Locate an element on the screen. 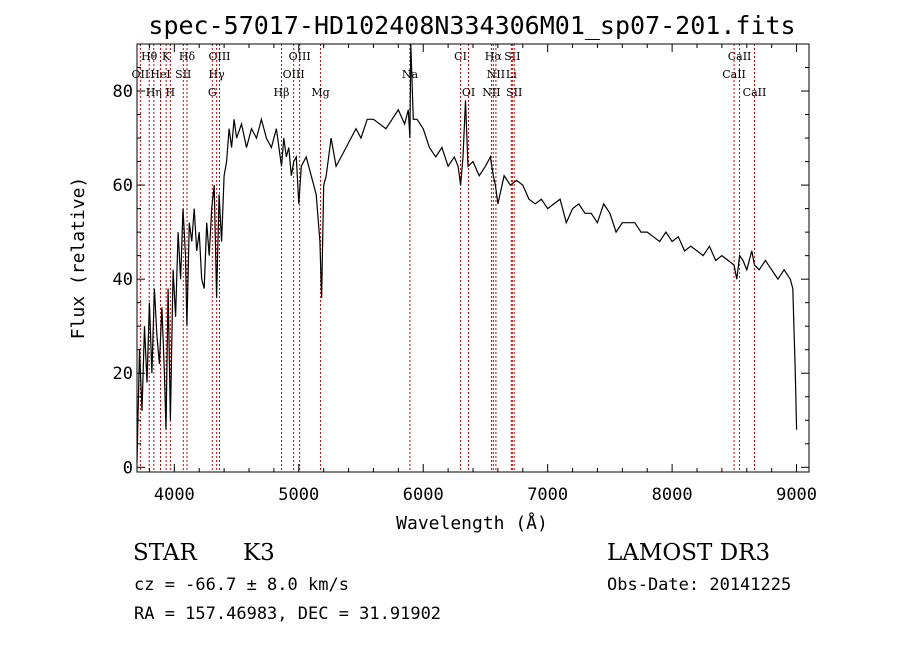  y-tick-label: 20 is located at coordinates (123, 374).